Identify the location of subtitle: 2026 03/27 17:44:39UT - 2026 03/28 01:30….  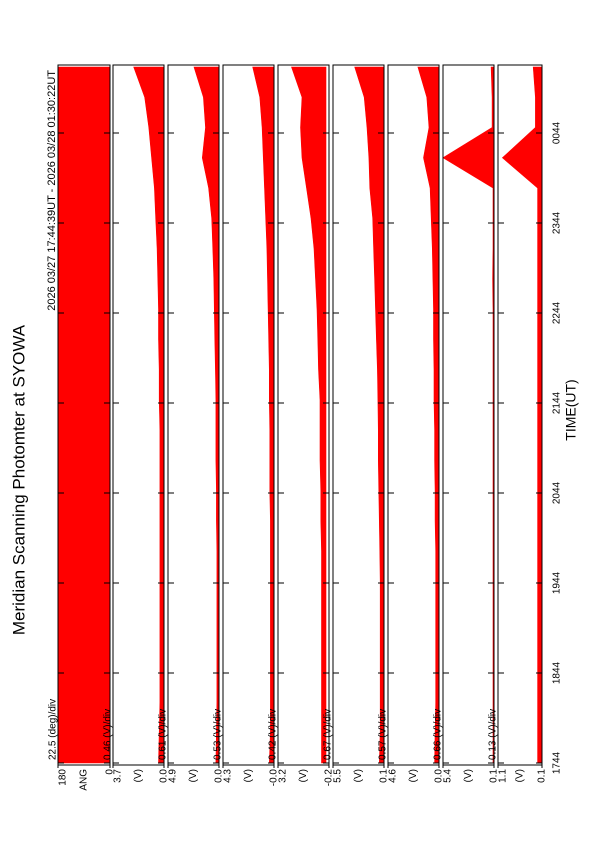
(52, 190).